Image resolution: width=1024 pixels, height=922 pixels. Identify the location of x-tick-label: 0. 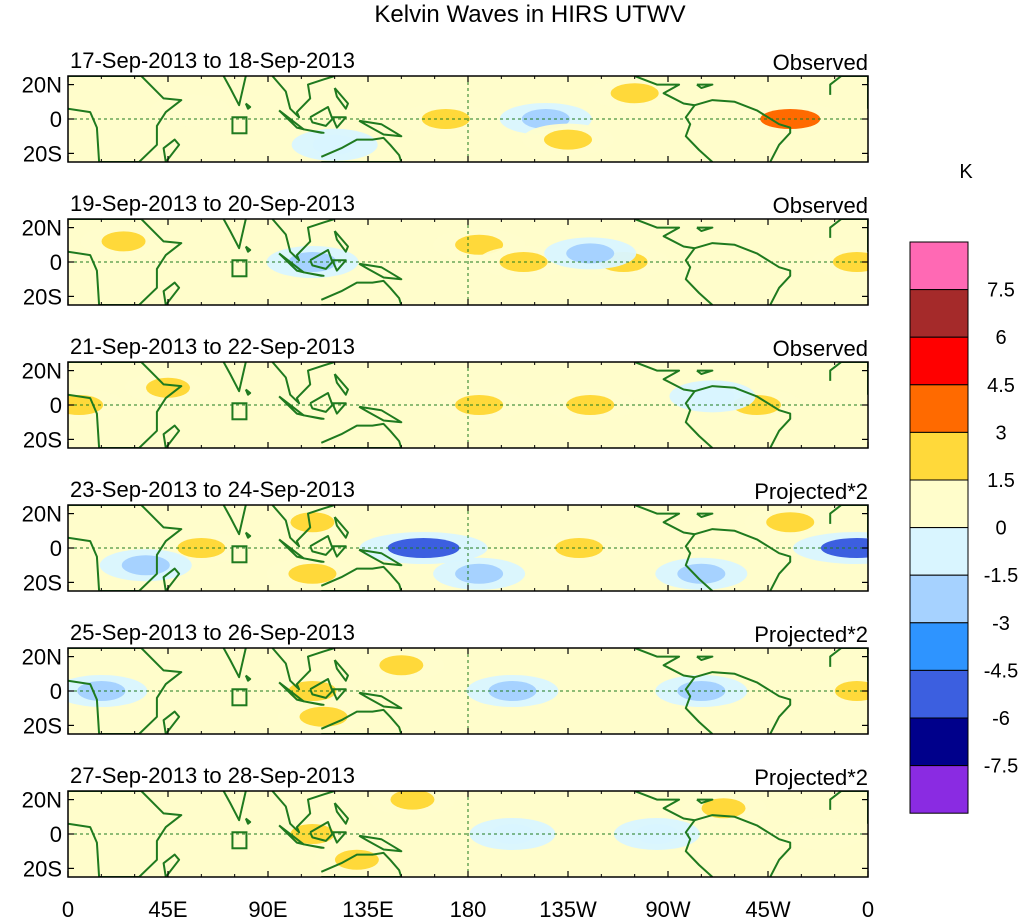
(868, 909).